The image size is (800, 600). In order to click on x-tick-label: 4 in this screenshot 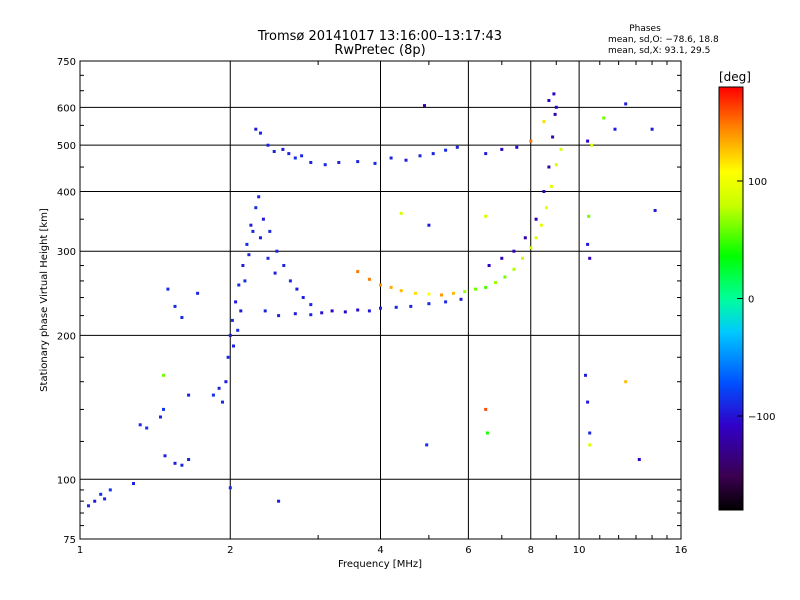, I will do `click(380, 550)`.